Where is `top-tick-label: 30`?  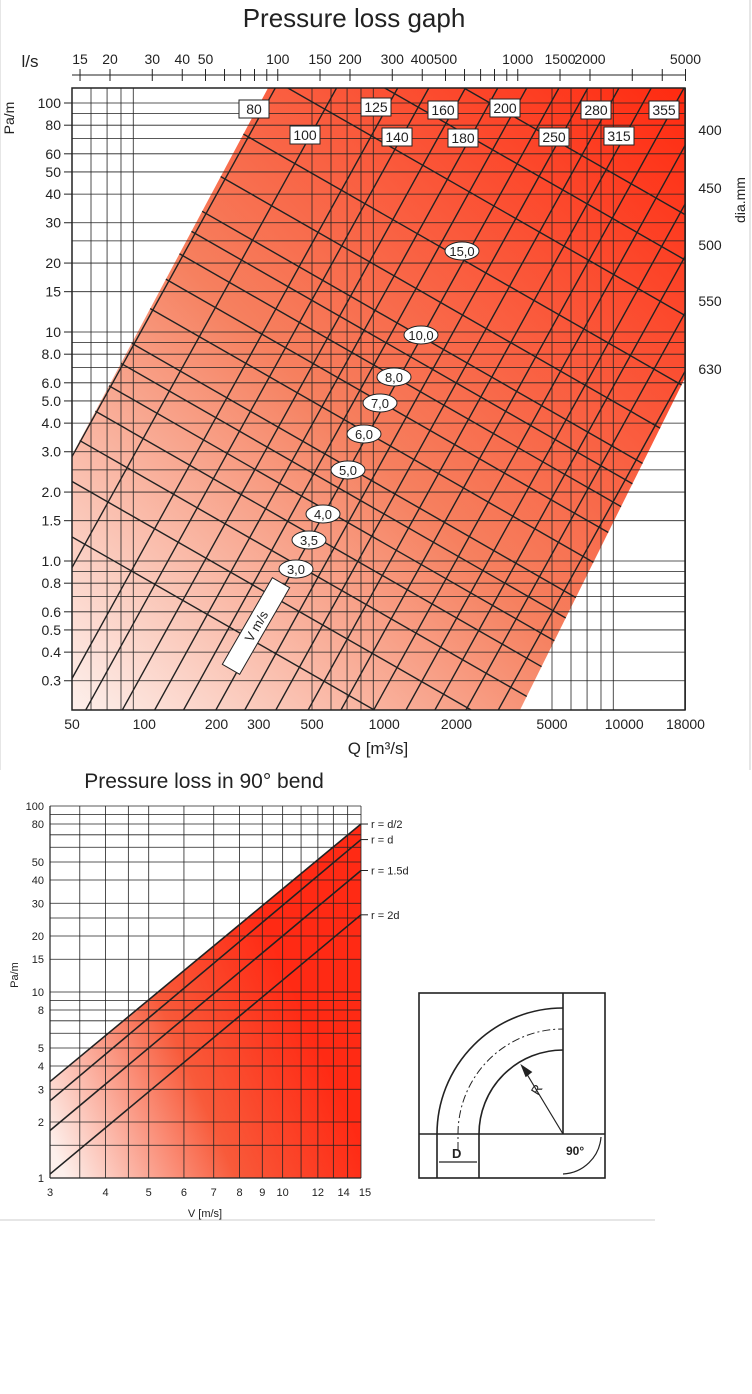 top-tick-label: 30 is located at coordinates (152, 59).